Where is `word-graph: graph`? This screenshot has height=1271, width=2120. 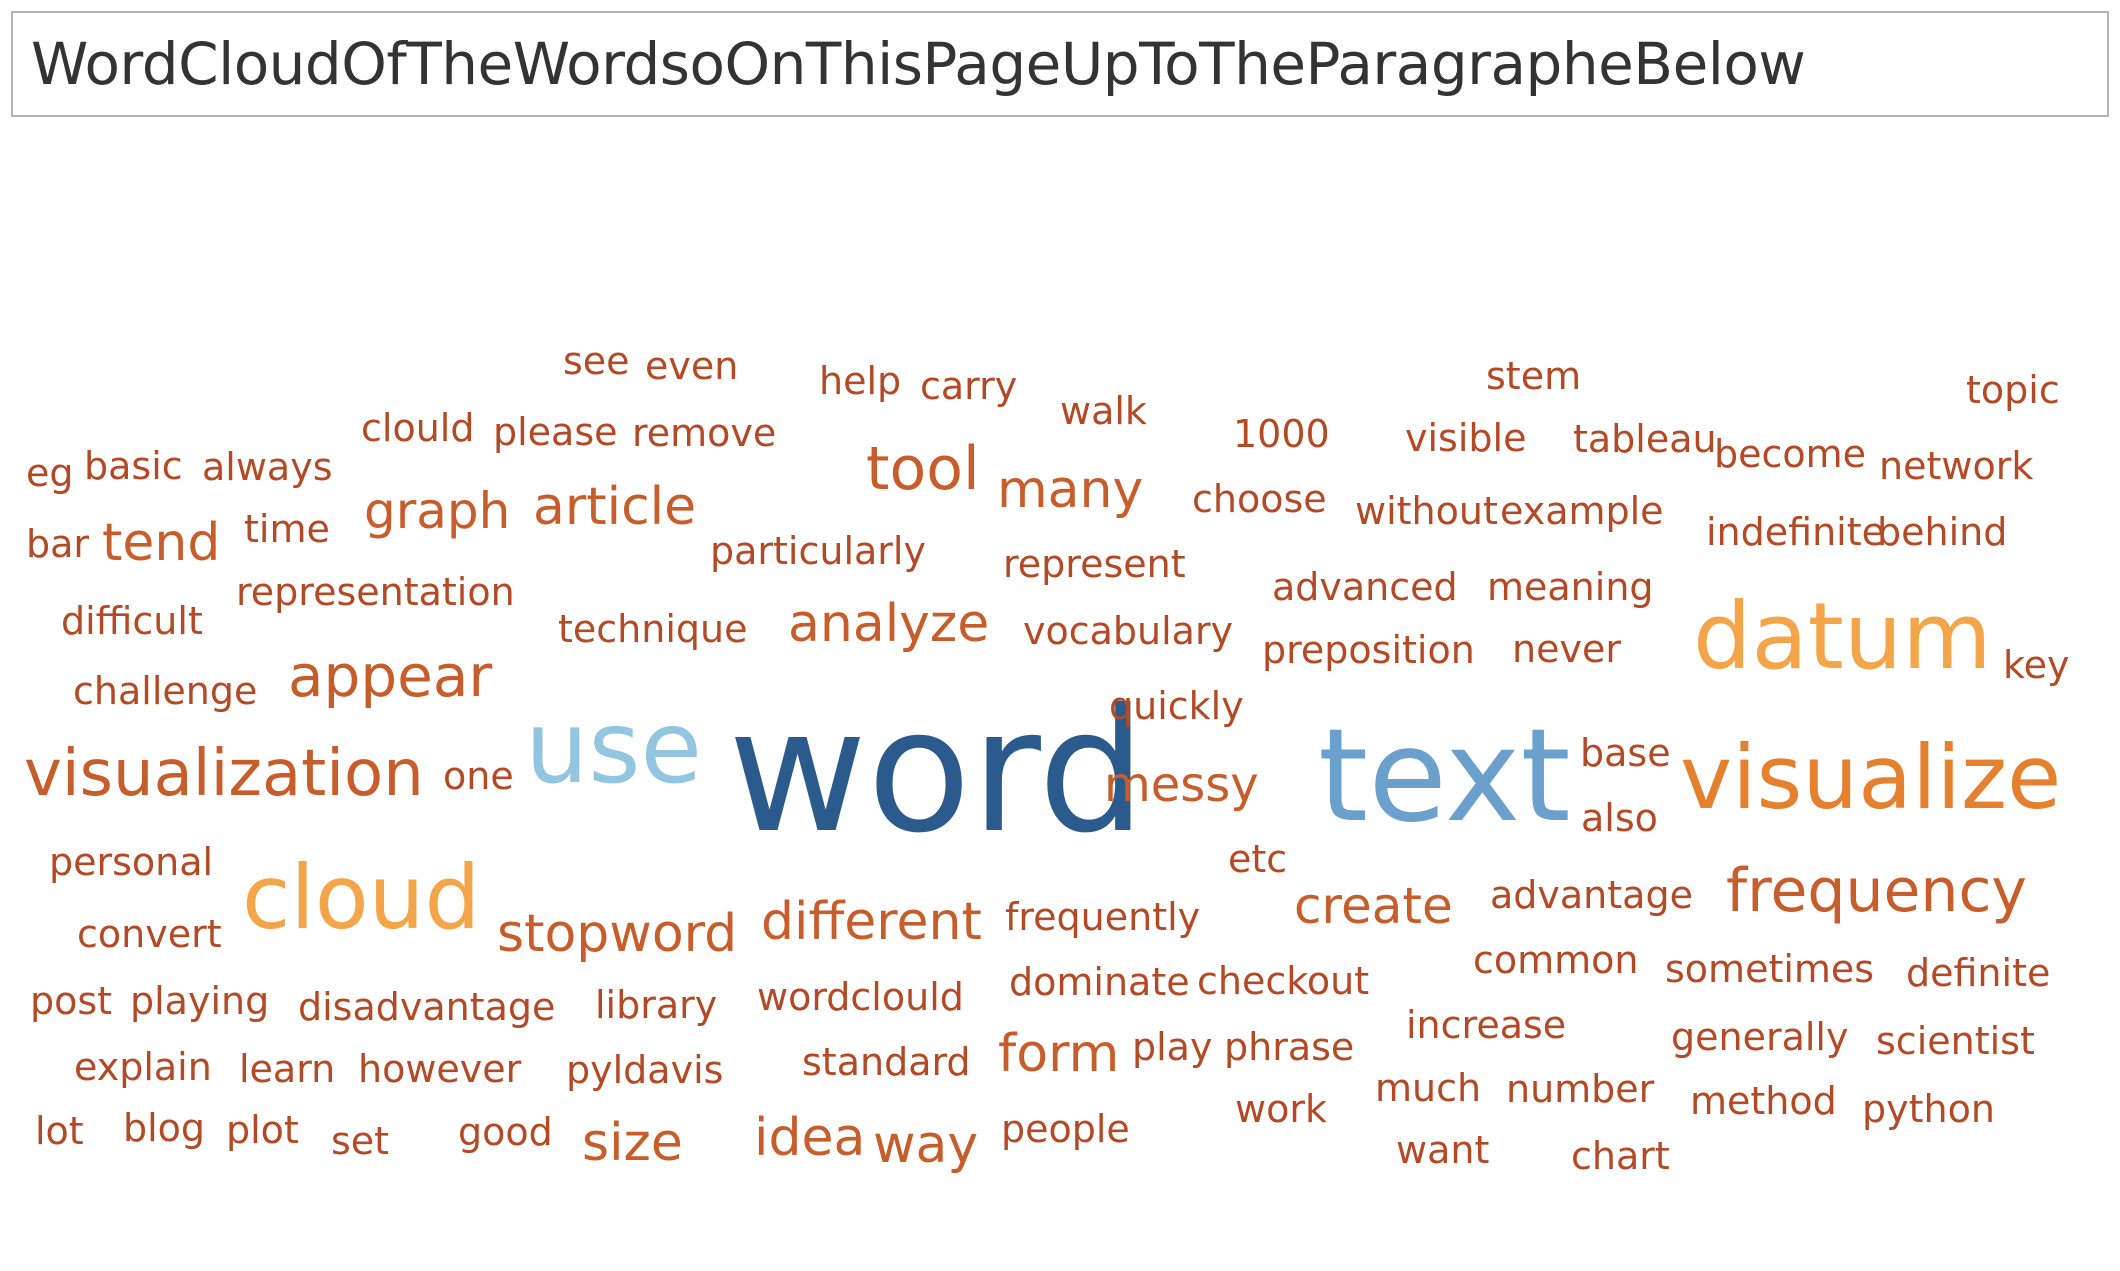 word-graph: graph is located at coordinates (437, 511).